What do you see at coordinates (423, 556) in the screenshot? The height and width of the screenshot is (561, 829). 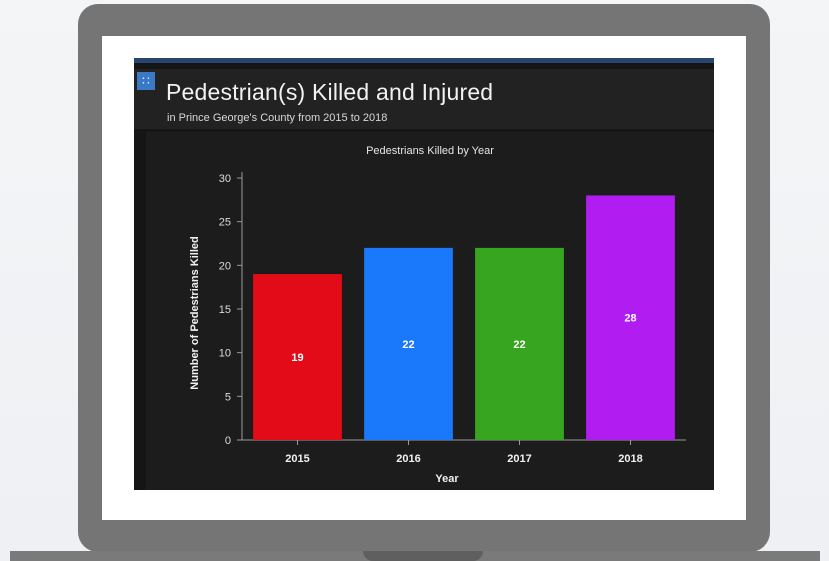 I see `laptop-notch` at bounding box center [423, 556].